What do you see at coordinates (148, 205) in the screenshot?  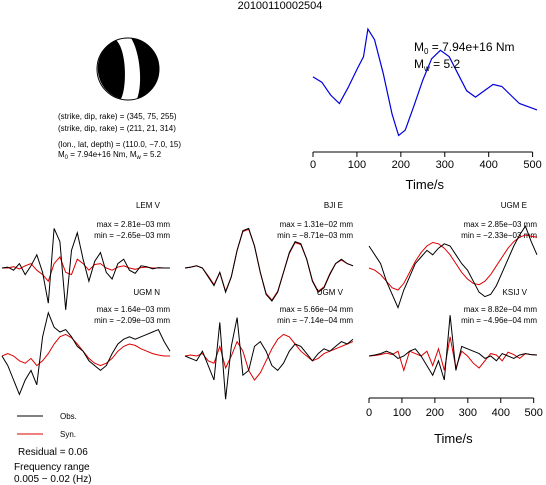 I see `station-label: LEM V` at bounding box center [148, 205].